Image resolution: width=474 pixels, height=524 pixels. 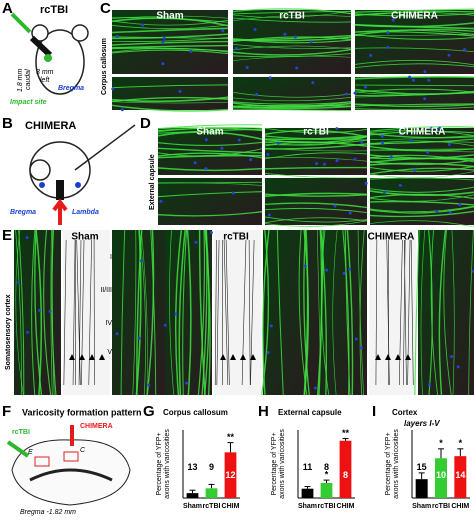 I want to click on column-label: CHIMERA, so click(x=391, y=237).